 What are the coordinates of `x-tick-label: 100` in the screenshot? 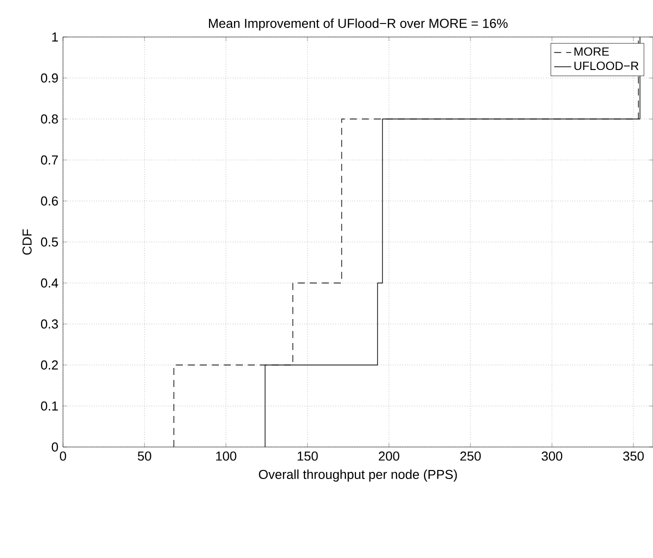 It's located at (226, 456).